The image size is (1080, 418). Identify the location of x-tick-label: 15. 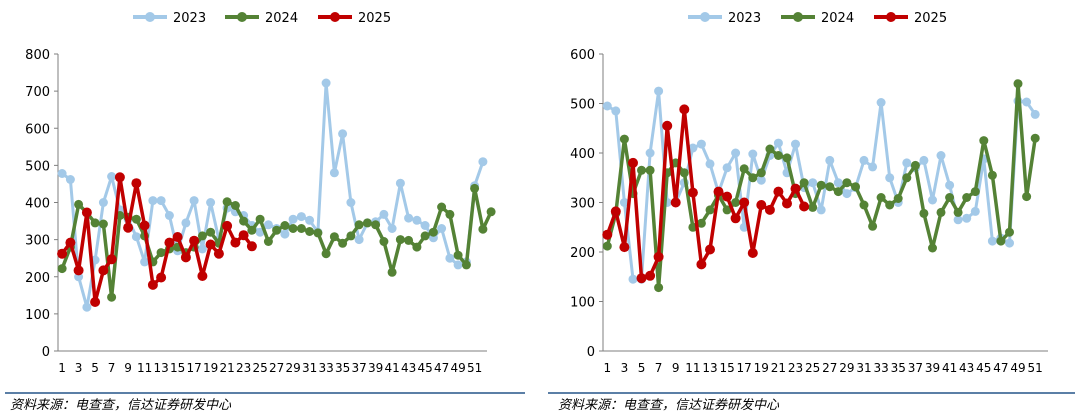
(726, 368).